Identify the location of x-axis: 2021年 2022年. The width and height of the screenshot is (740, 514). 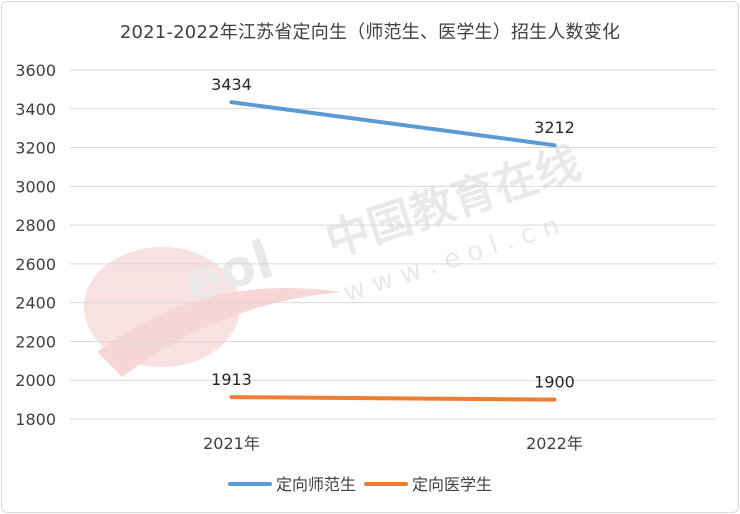
(393, 443).